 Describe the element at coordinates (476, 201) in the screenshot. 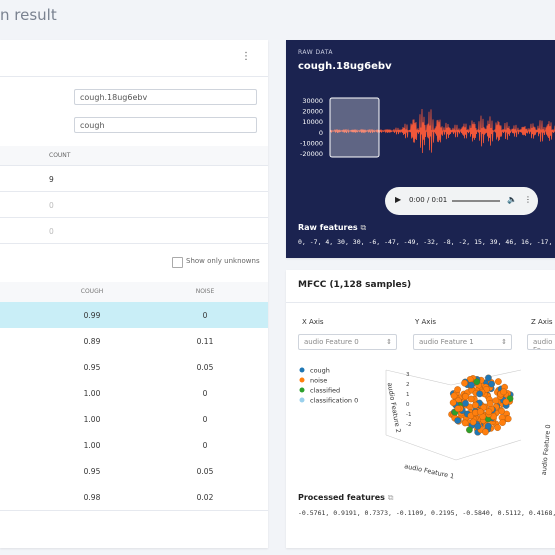

I see `seek-bar` at that location.